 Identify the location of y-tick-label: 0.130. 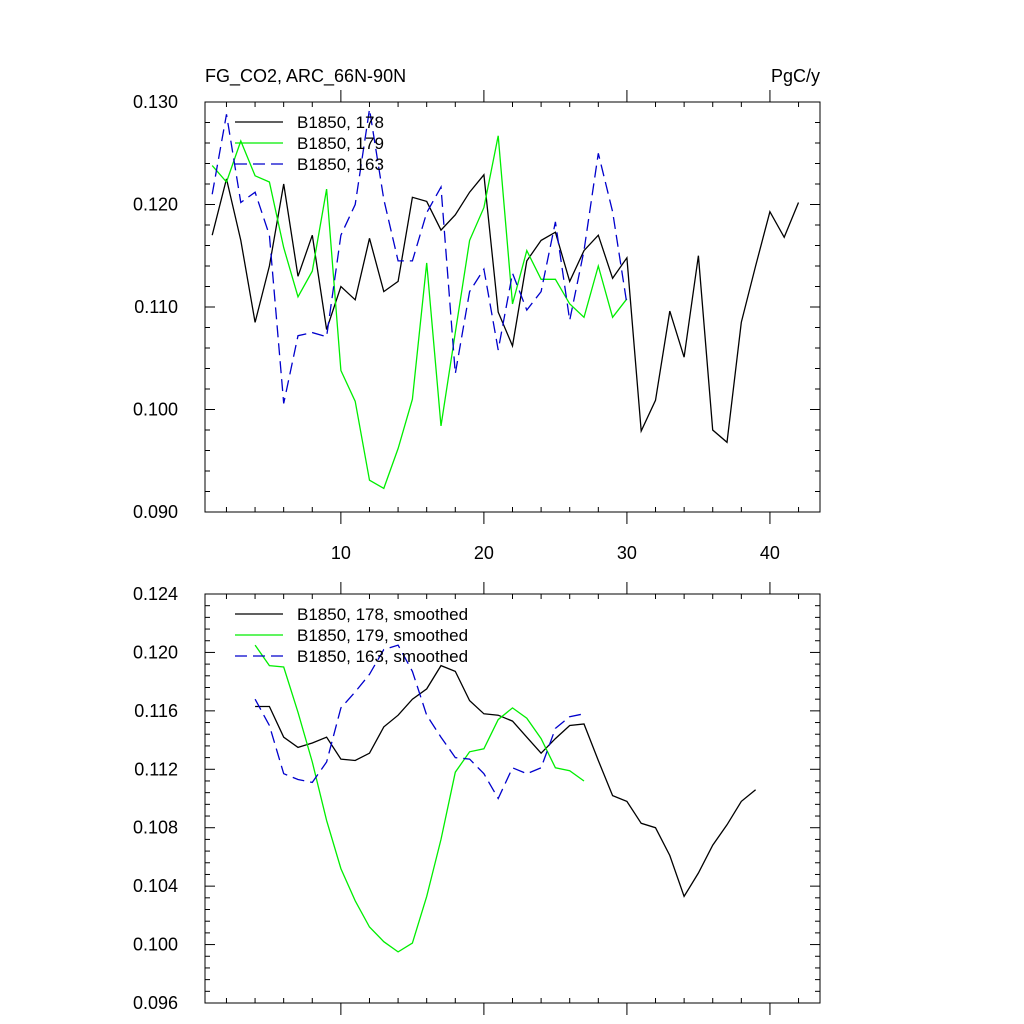
(155, 102).